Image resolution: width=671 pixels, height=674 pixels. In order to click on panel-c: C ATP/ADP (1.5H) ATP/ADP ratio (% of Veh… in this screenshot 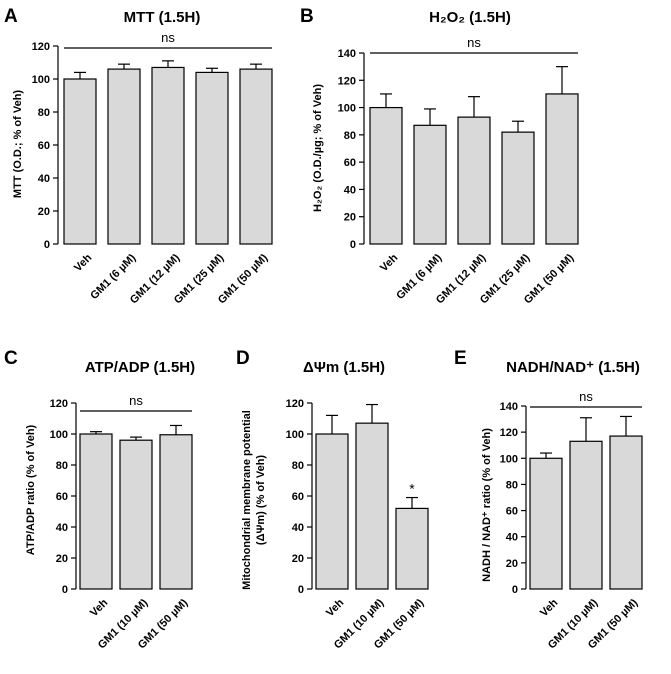, I will do `click(99, 499)`.